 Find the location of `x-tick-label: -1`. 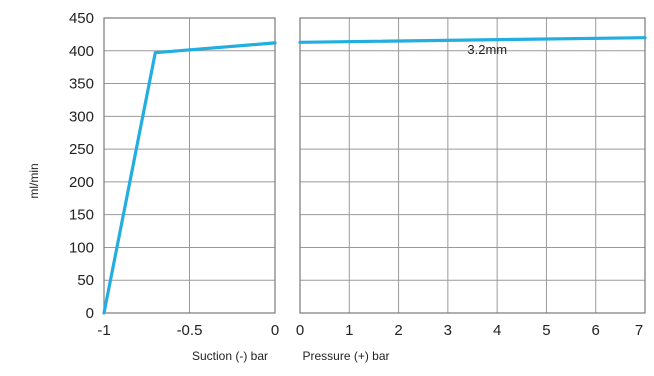

x-tick-label: -1 is located at coordinates (103, 330).